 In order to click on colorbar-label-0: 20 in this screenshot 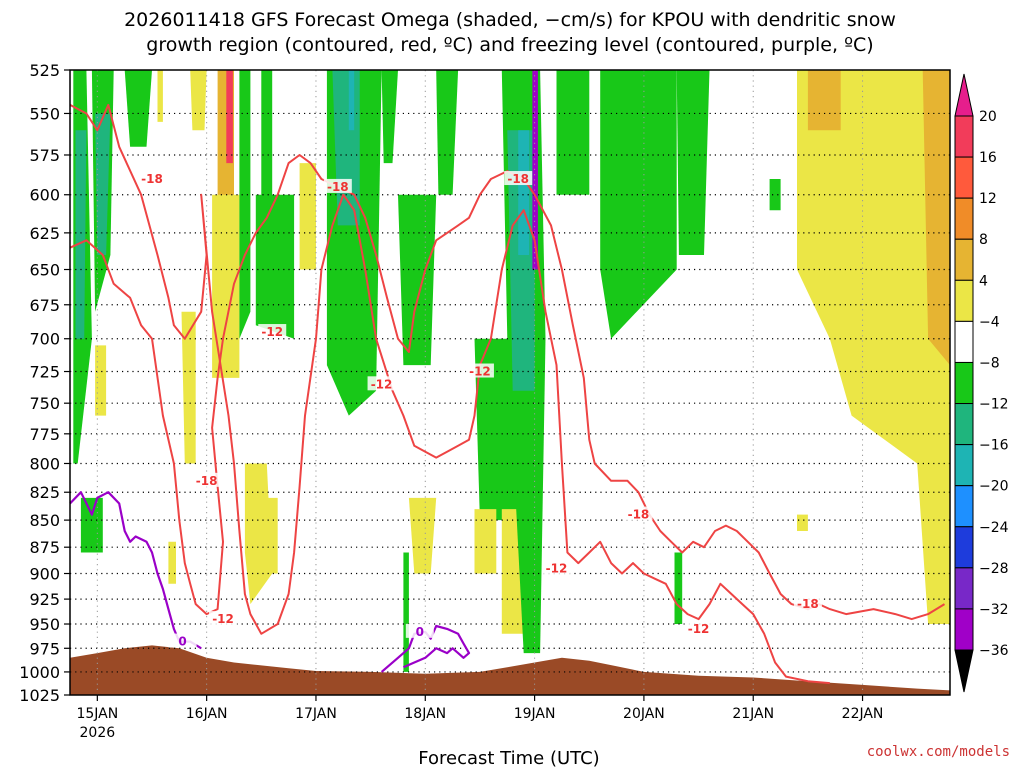, I will do `click(988, 117)`.